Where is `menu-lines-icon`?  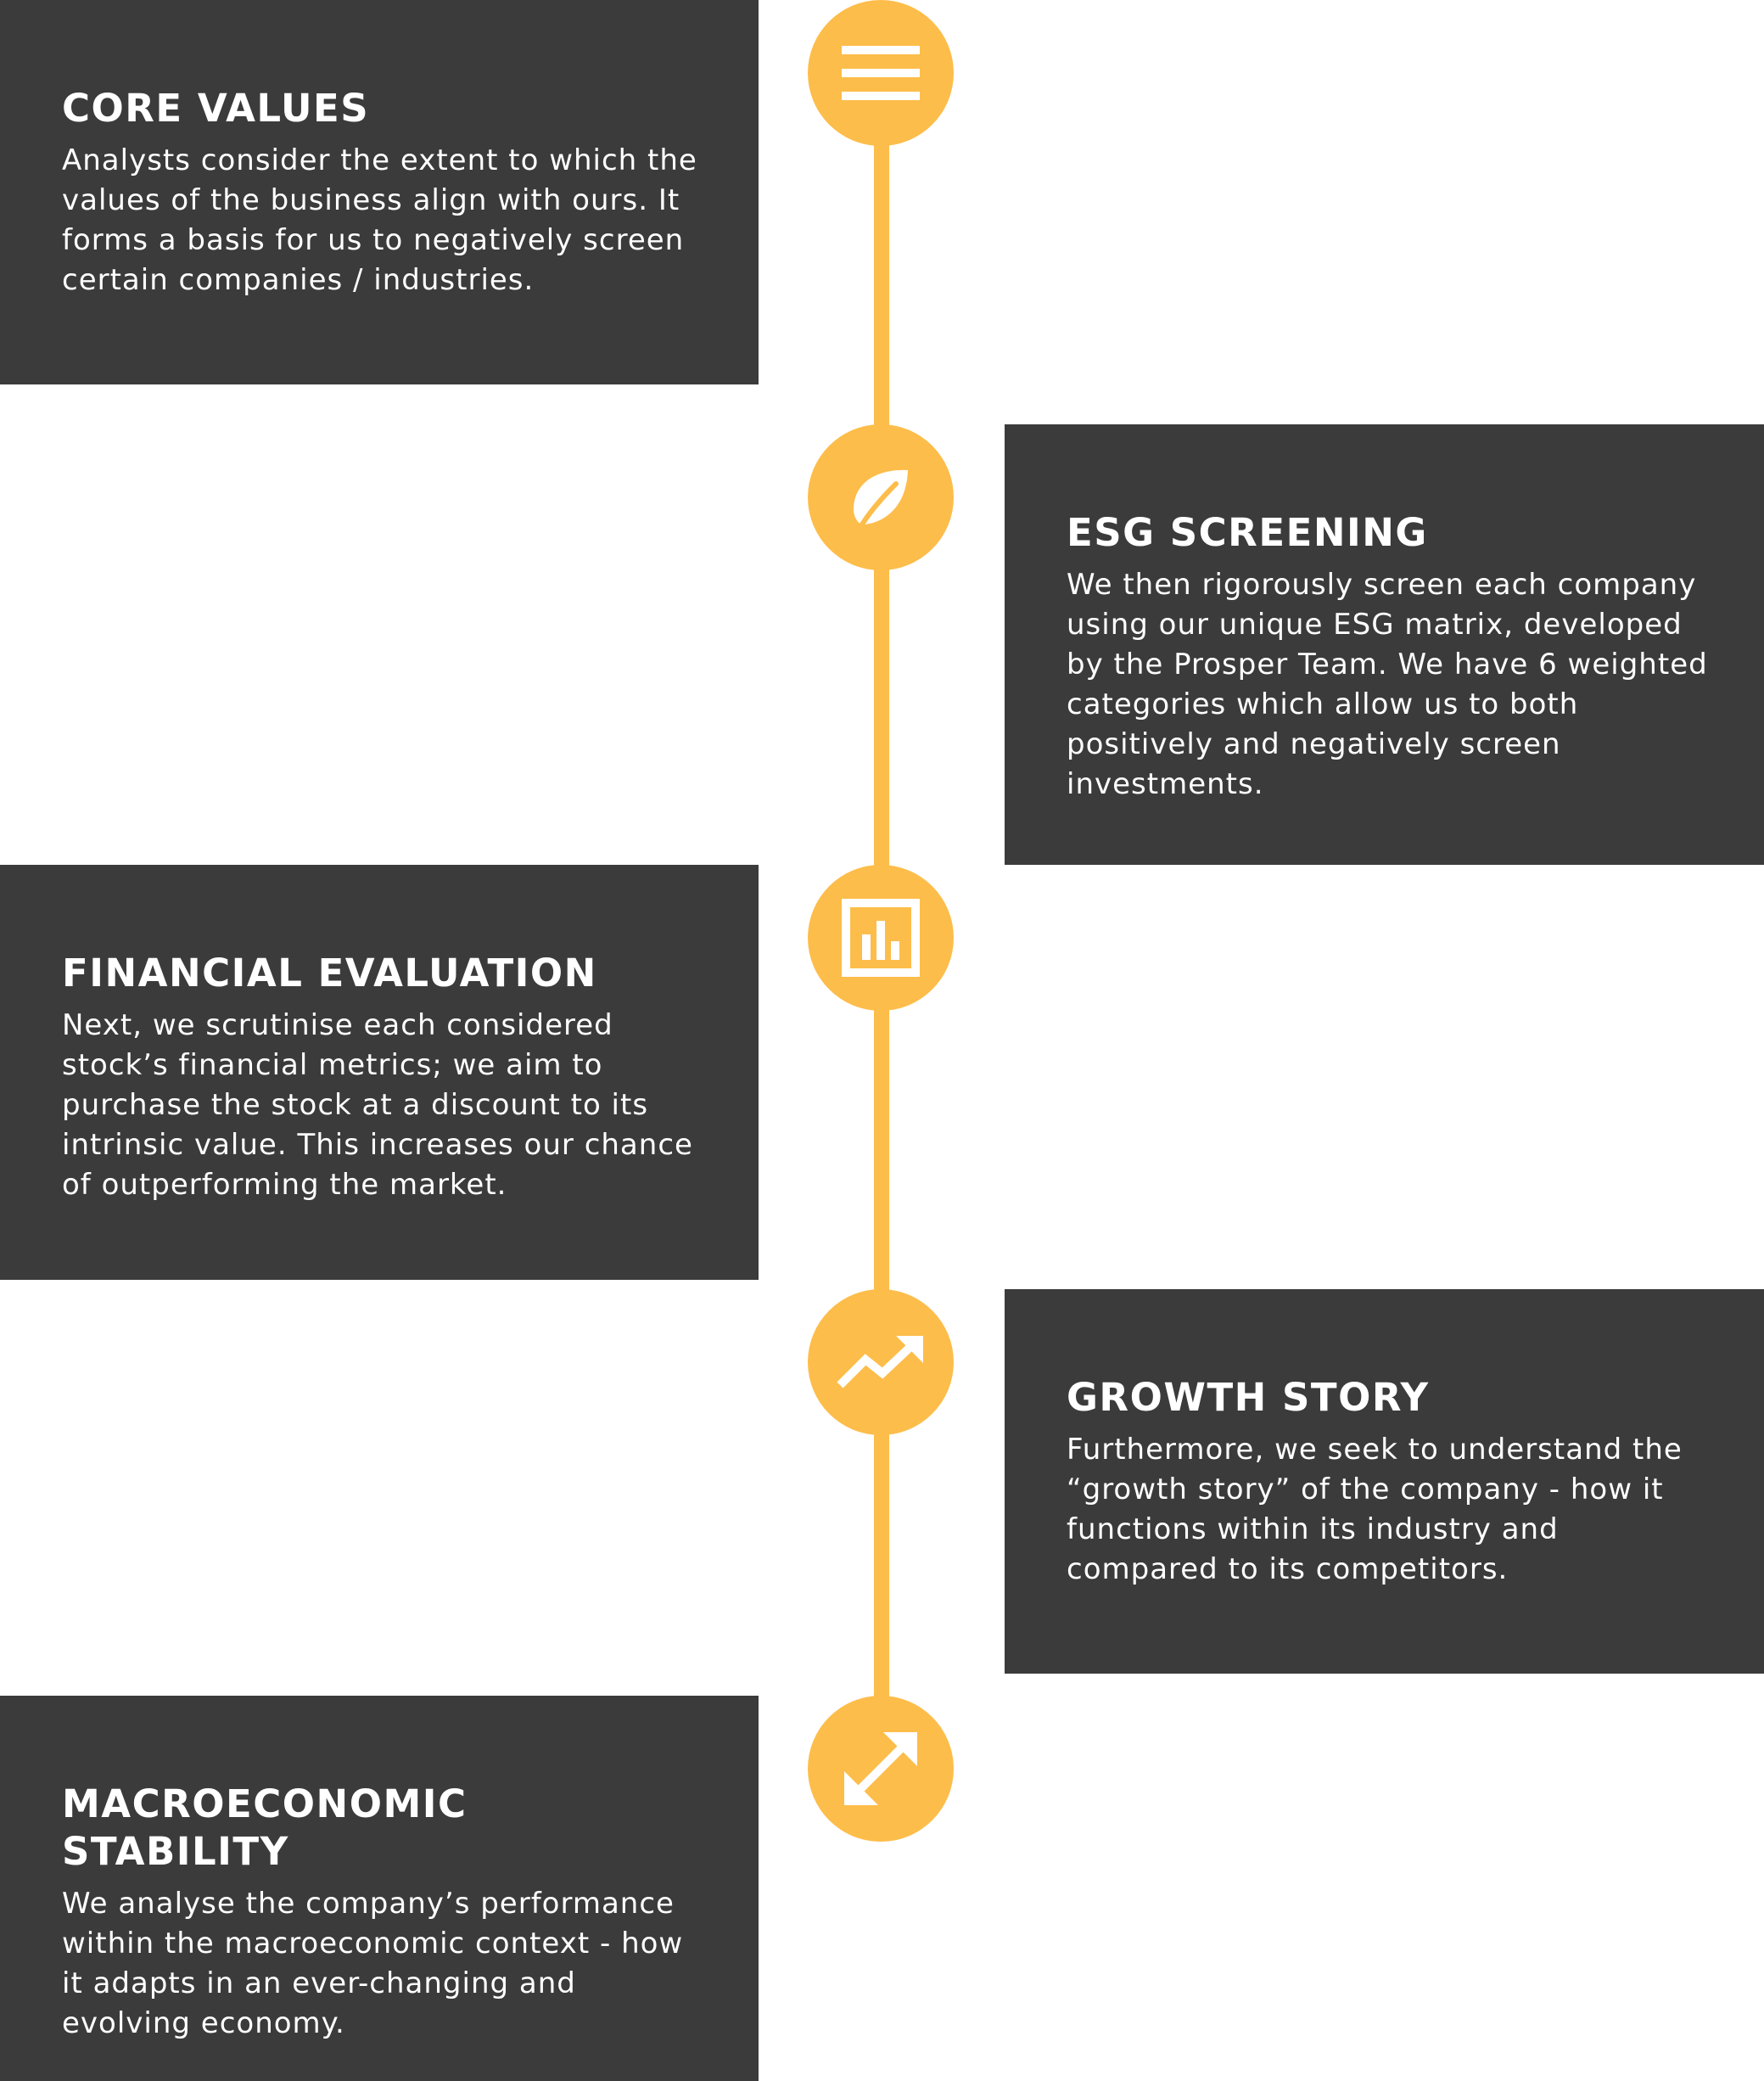
menu-lines-icon is located at coordinates (881, 73).